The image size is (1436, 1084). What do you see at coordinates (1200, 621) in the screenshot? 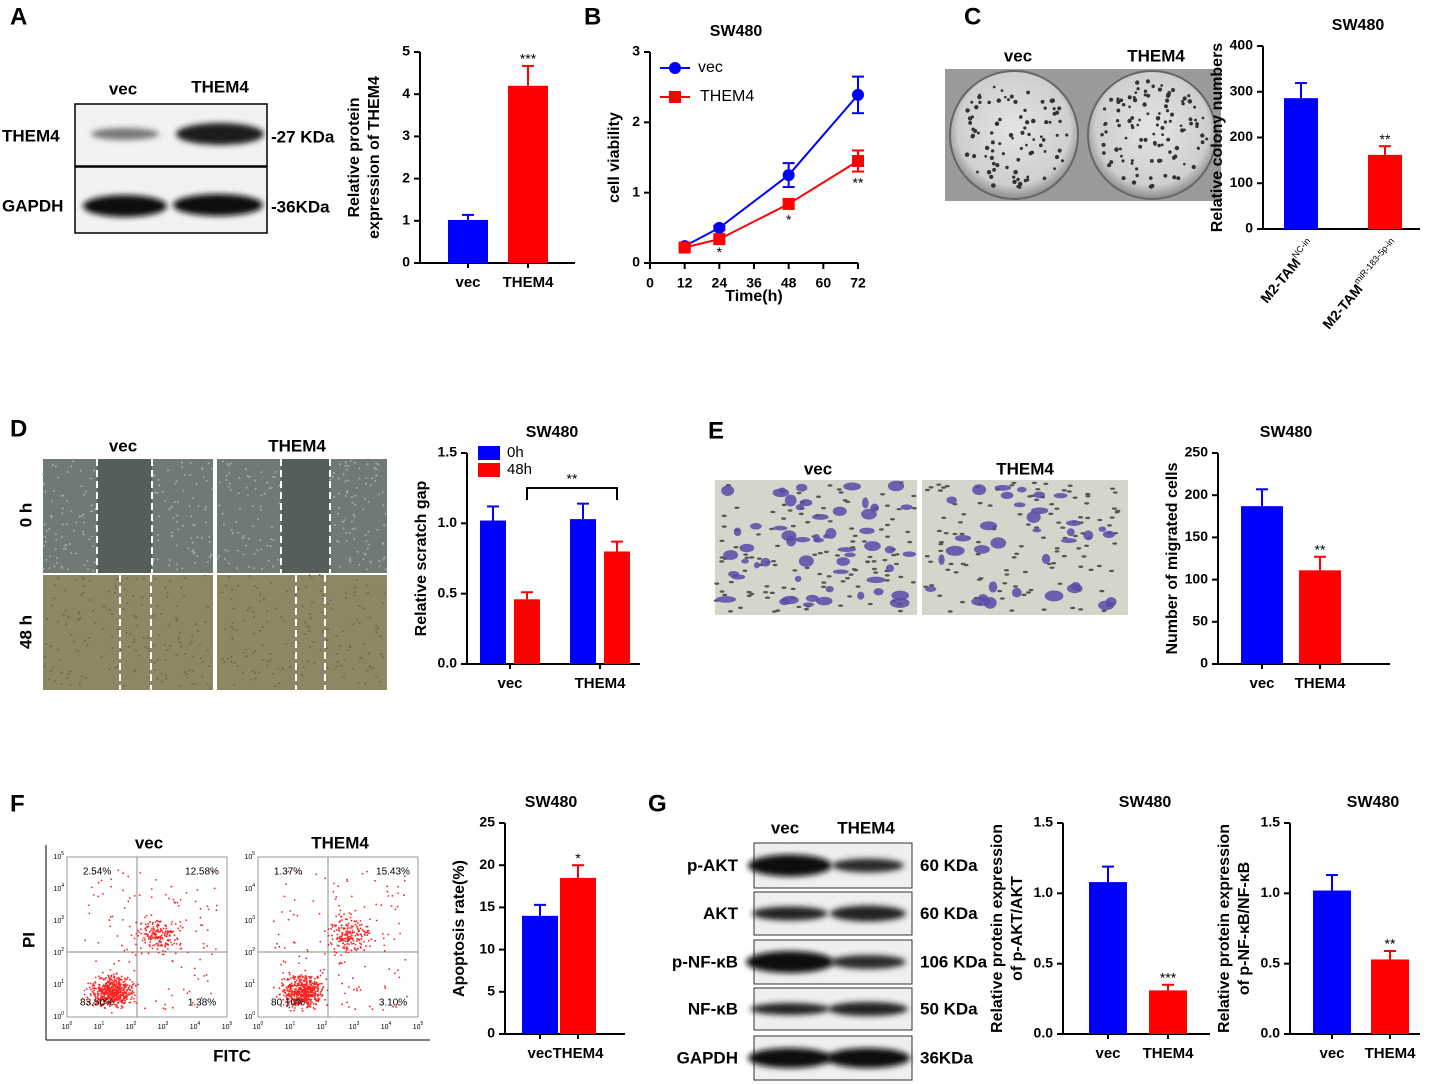
I see `y-tick-label: 50` at bounding box center [1200, 621].